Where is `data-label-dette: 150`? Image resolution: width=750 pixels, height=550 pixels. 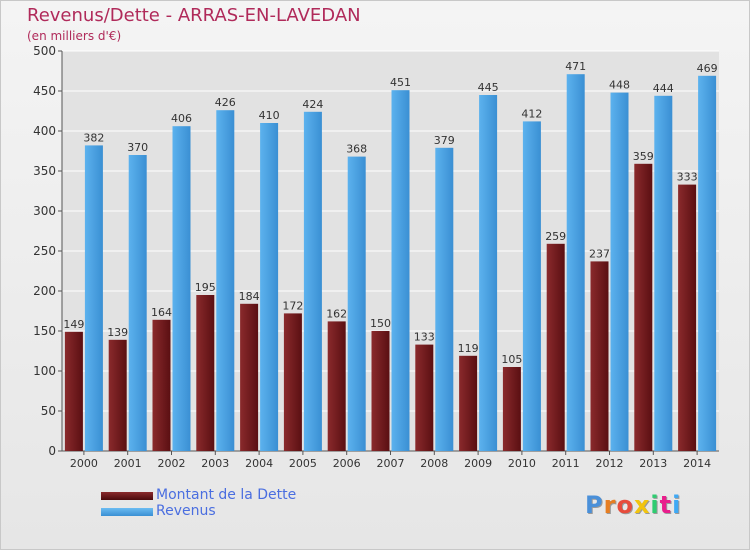 data-label-dette: 150 is located at coordinates (380, 323).